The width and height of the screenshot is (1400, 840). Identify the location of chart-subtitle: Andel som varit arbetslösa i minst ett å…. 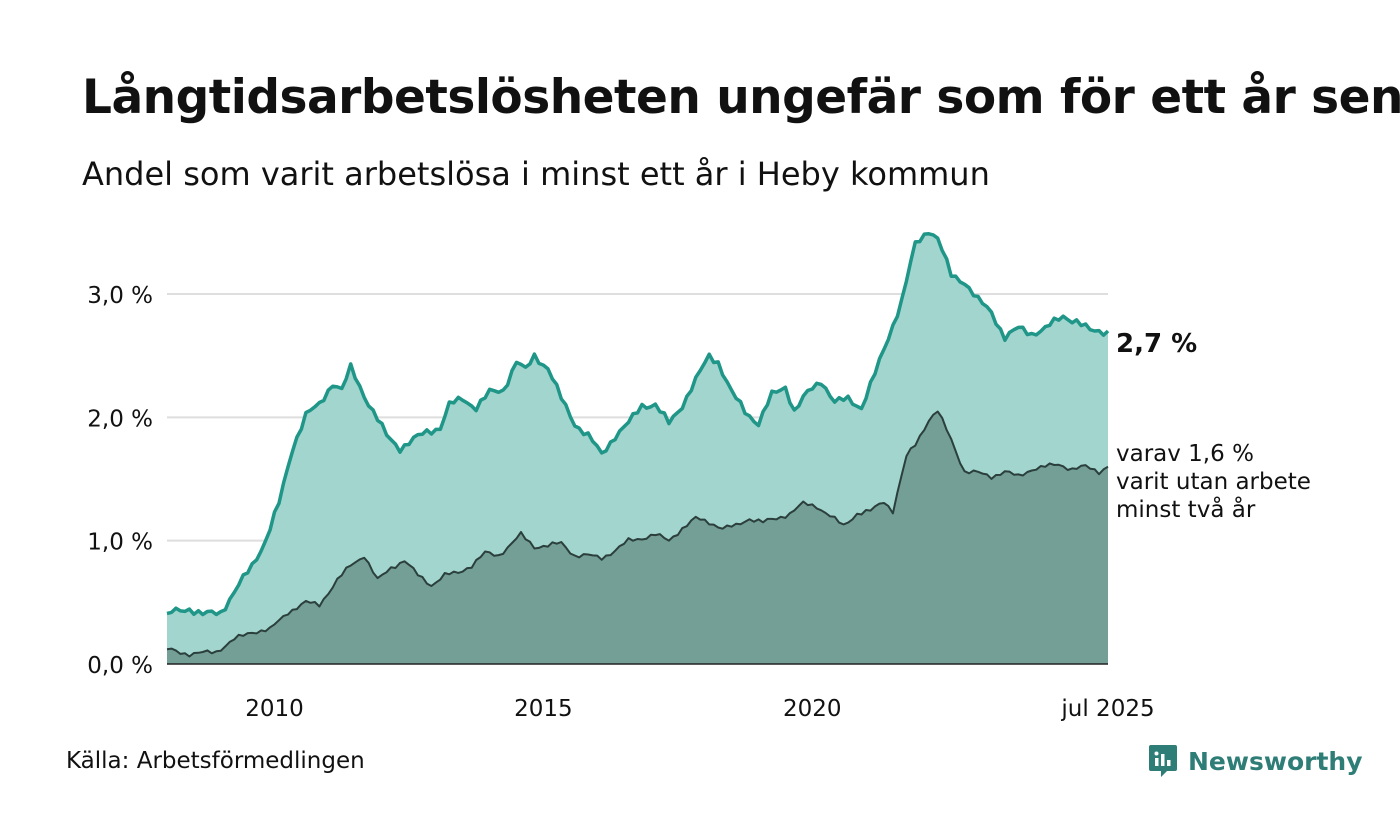
(536, 174).